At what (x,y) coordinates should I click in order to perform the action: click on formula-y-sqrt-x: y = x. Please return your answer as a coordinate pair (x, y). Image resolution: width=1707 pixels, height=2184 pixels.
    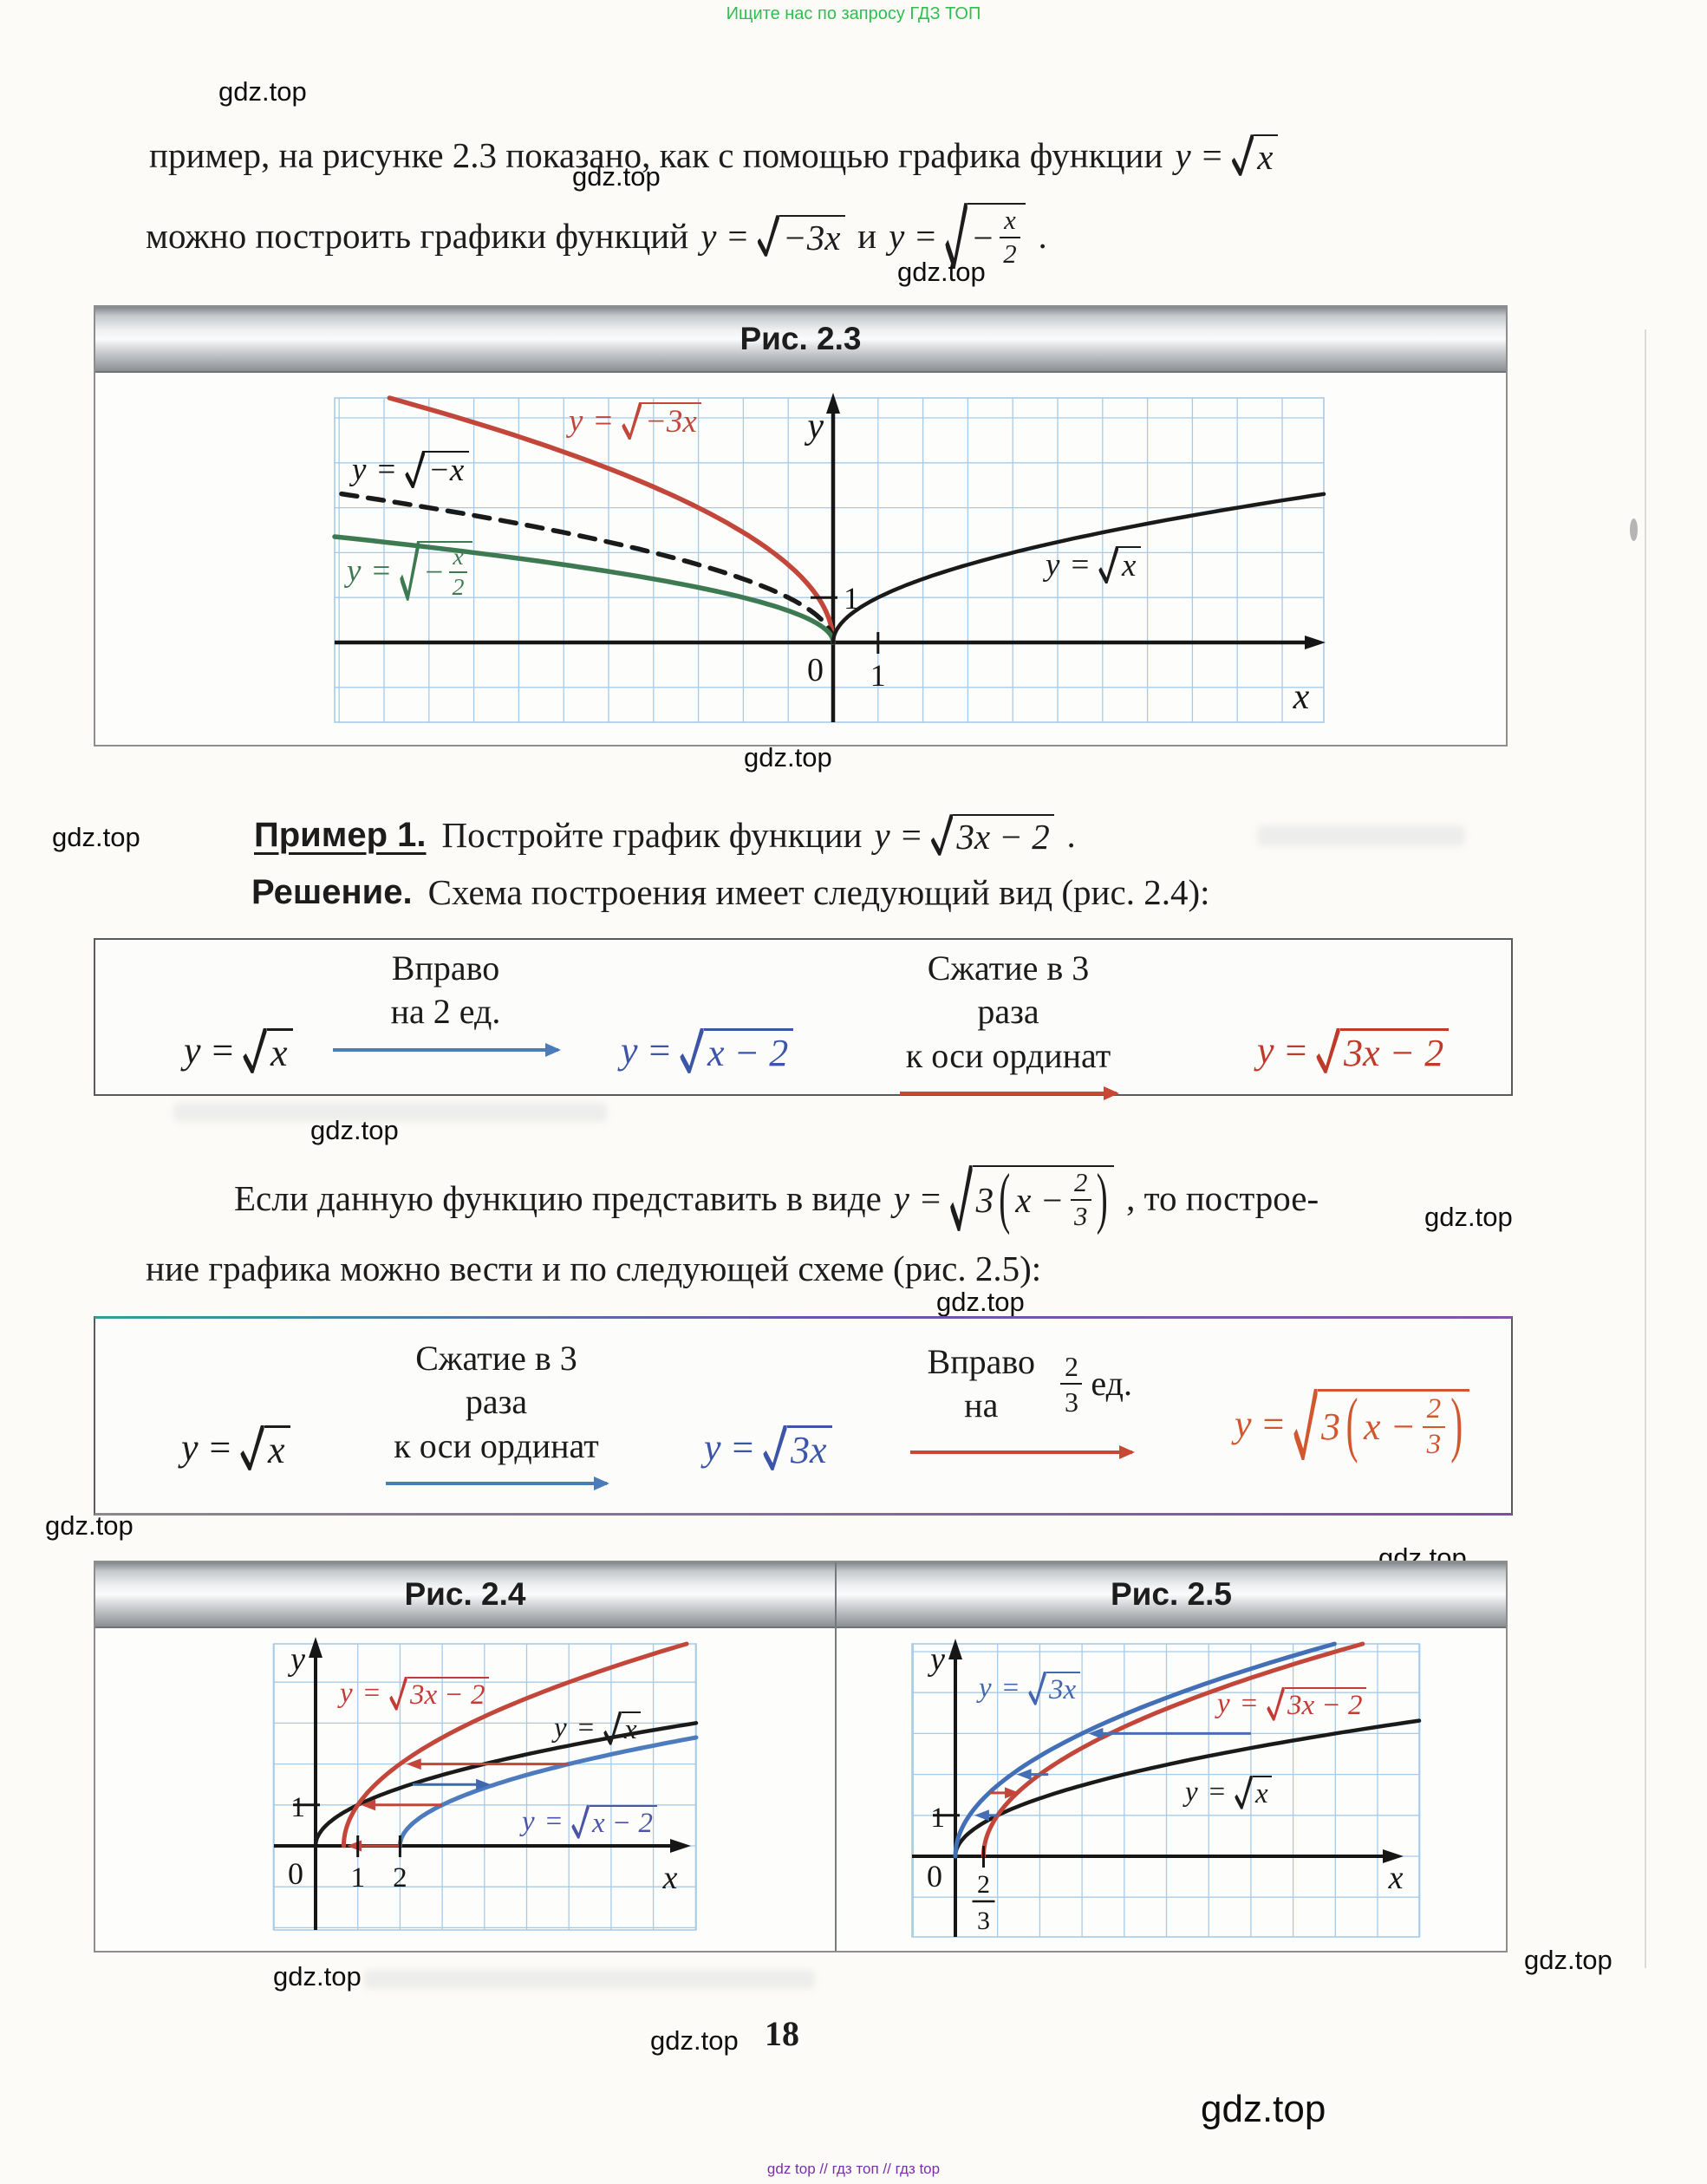
    Looking at the image, I should click on (1227, 155).